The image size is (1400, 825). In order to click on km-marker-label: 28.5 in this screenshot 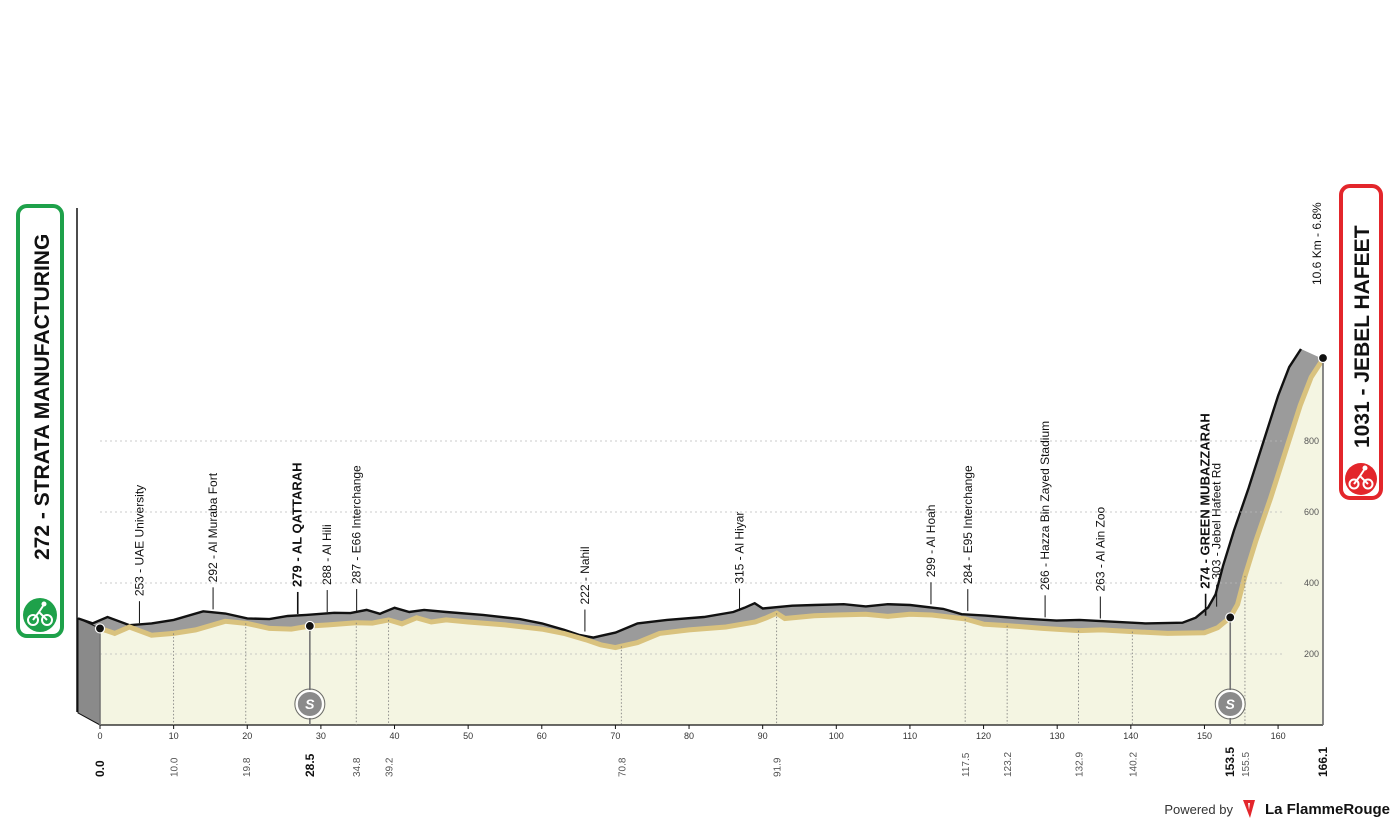, I will do `click(310, 765)`.